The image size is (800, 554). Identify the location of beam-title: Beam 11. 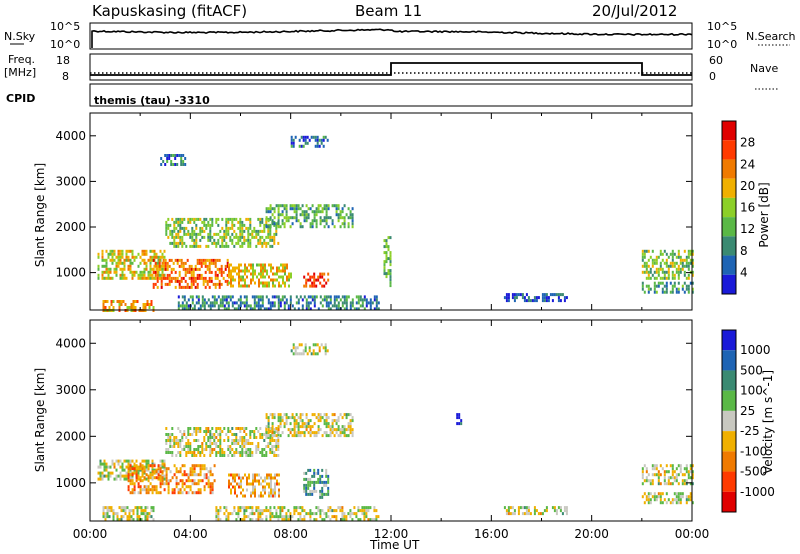
(388, 11).